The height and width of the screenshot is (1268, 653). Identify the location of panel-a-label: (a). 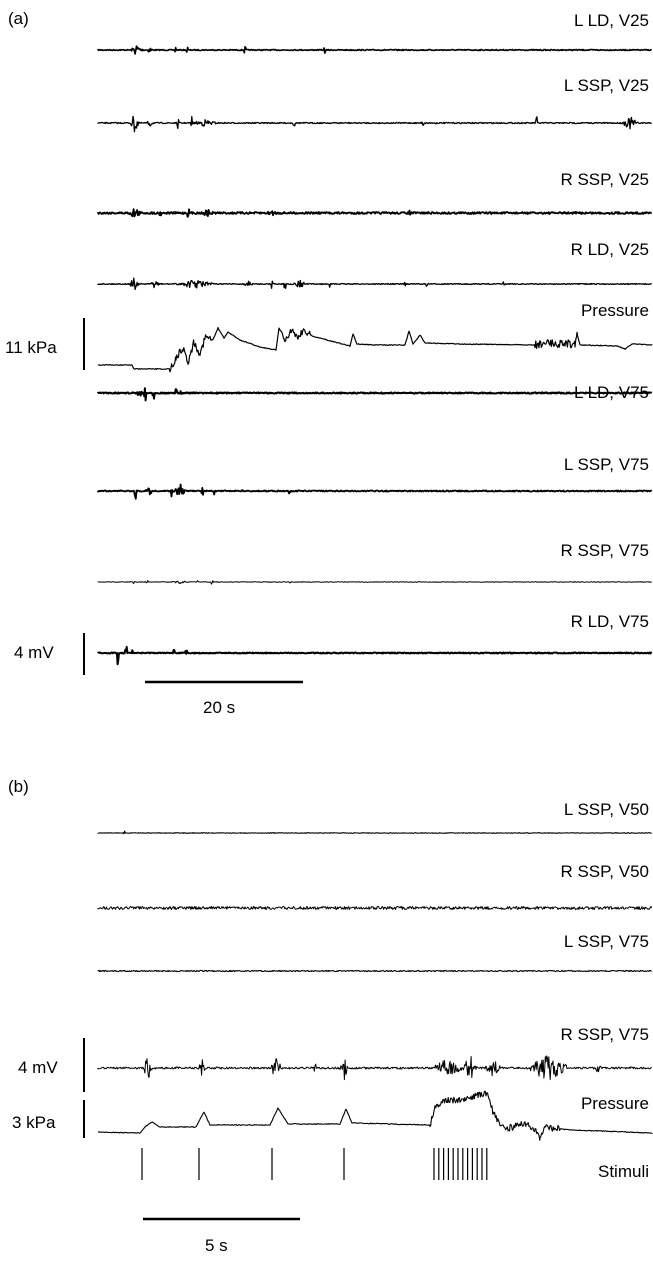
(18, 18).